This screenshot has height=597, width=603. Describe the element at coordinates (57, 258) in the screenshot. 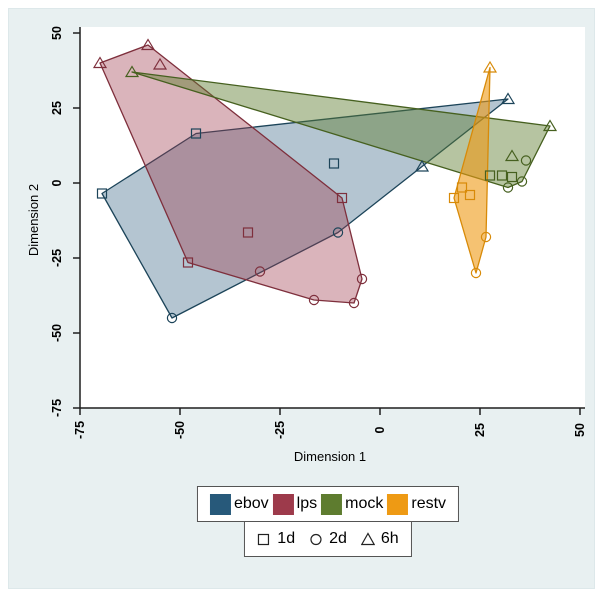

I see `y-tick-label: -25` at that location.